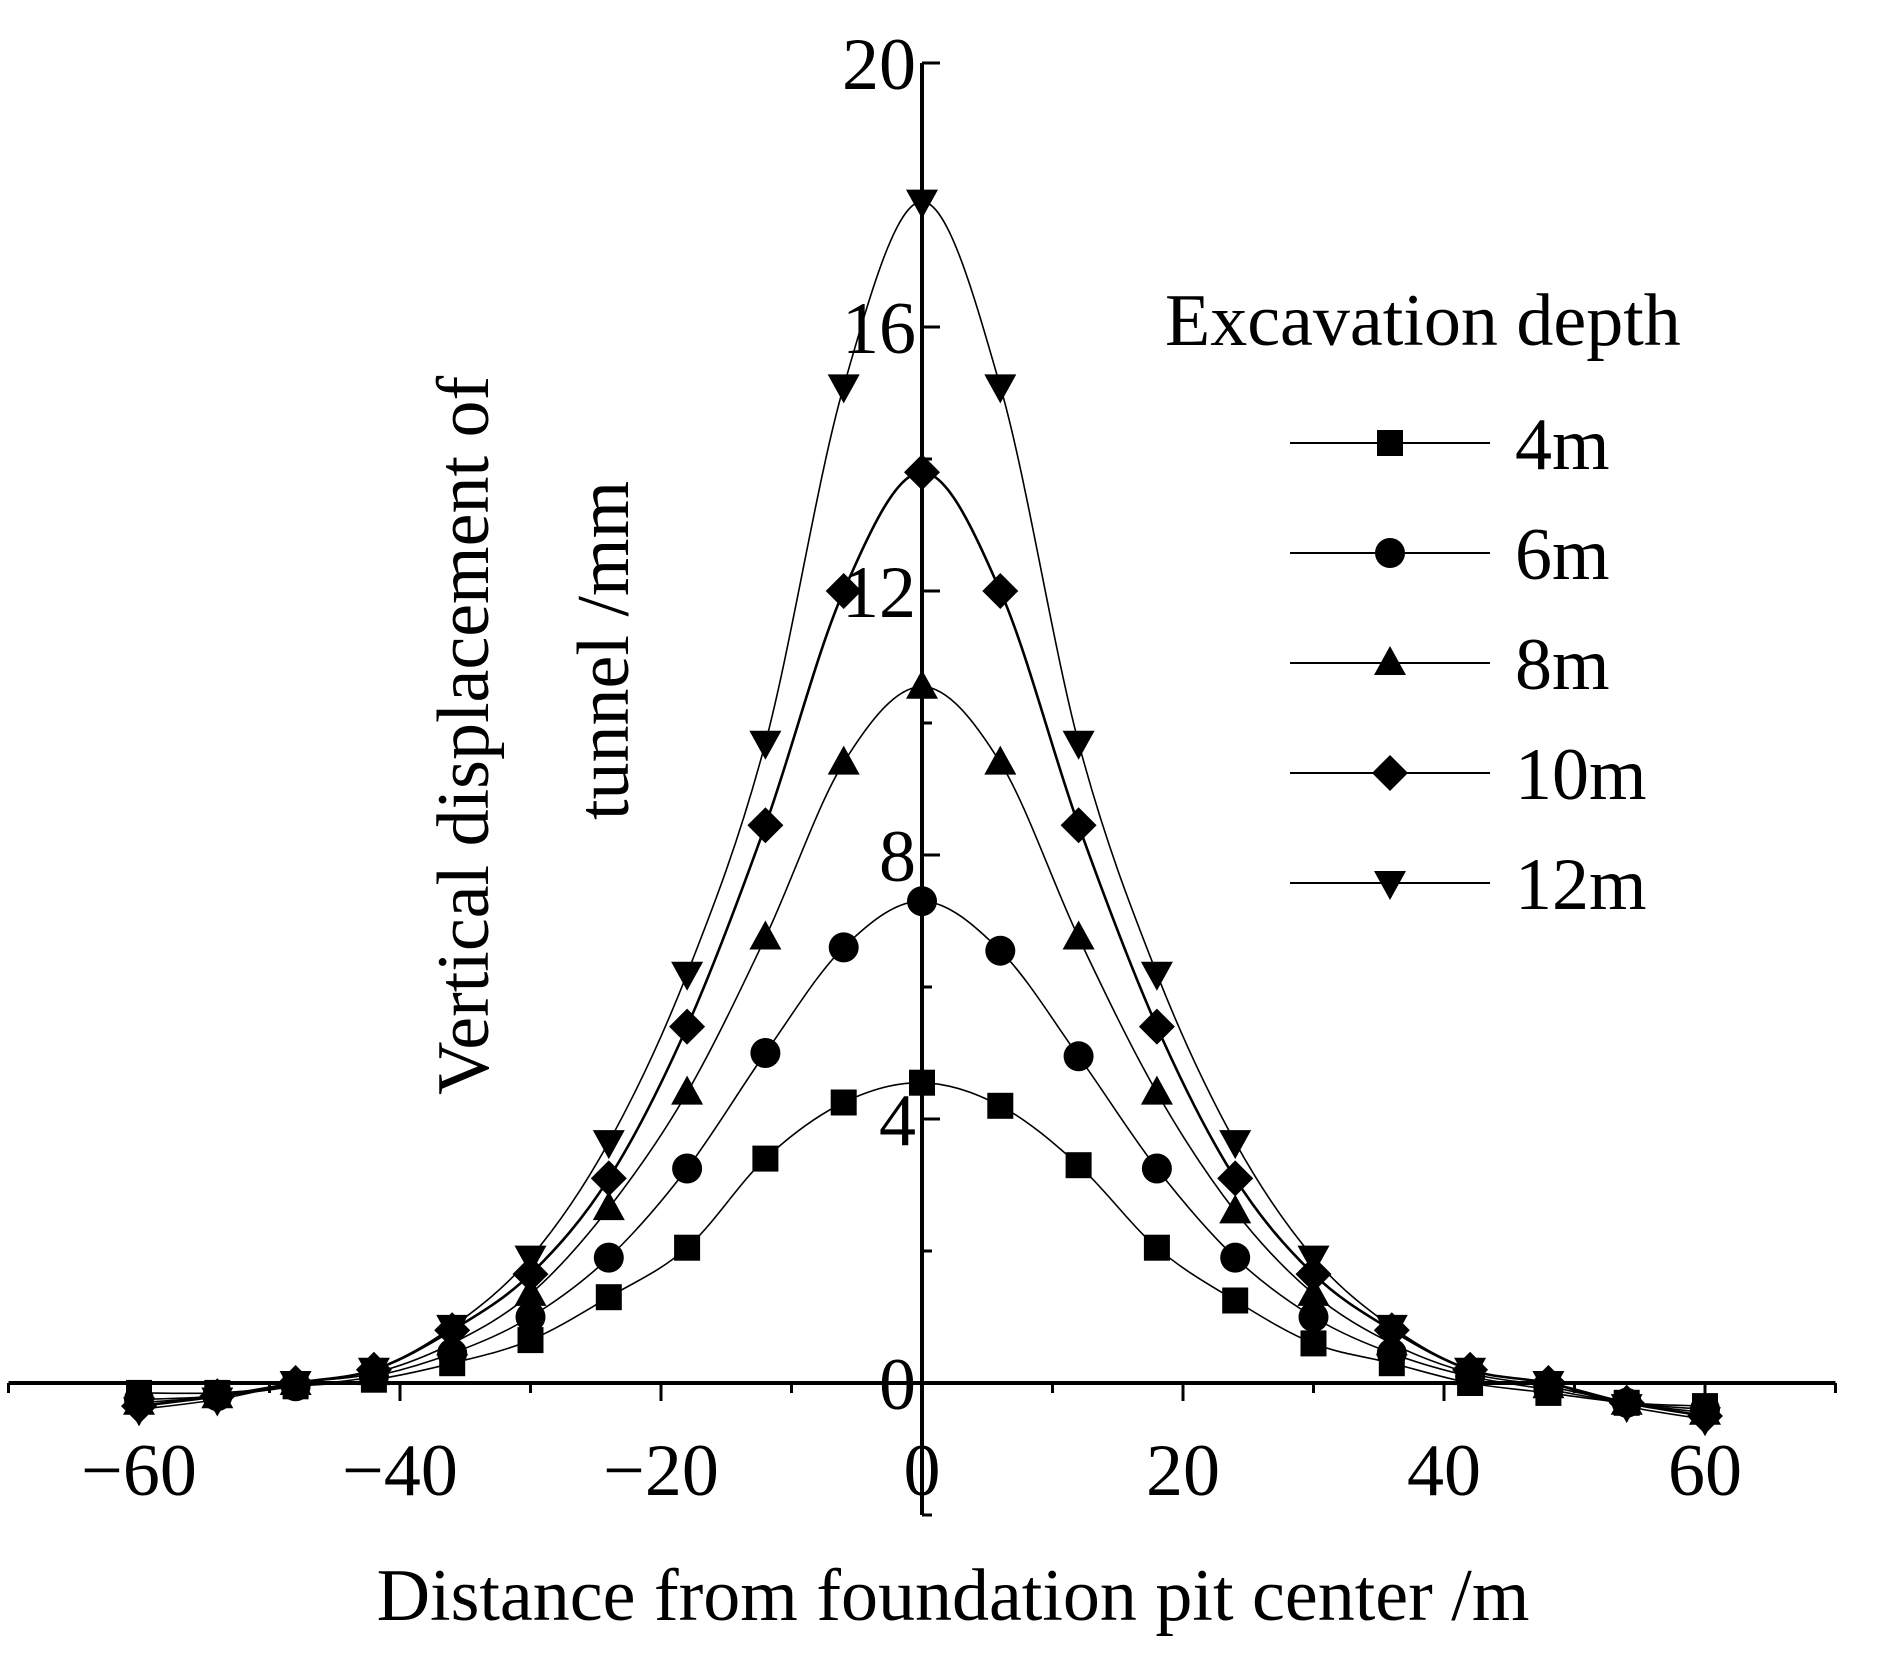 Image resolution: width=1887 pixels, height=1657 pixels. I want to click on y-tick-label: 16, so click(879, 329).